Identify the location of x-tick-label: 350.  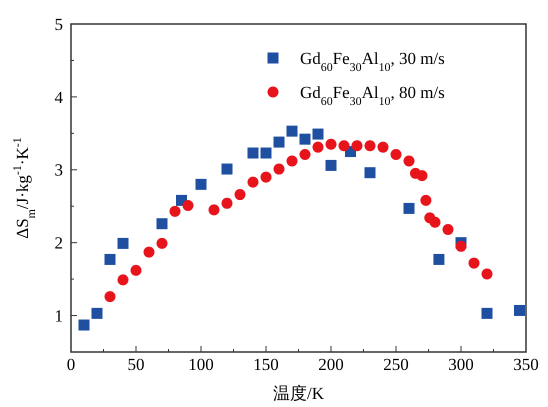
(526, 364).